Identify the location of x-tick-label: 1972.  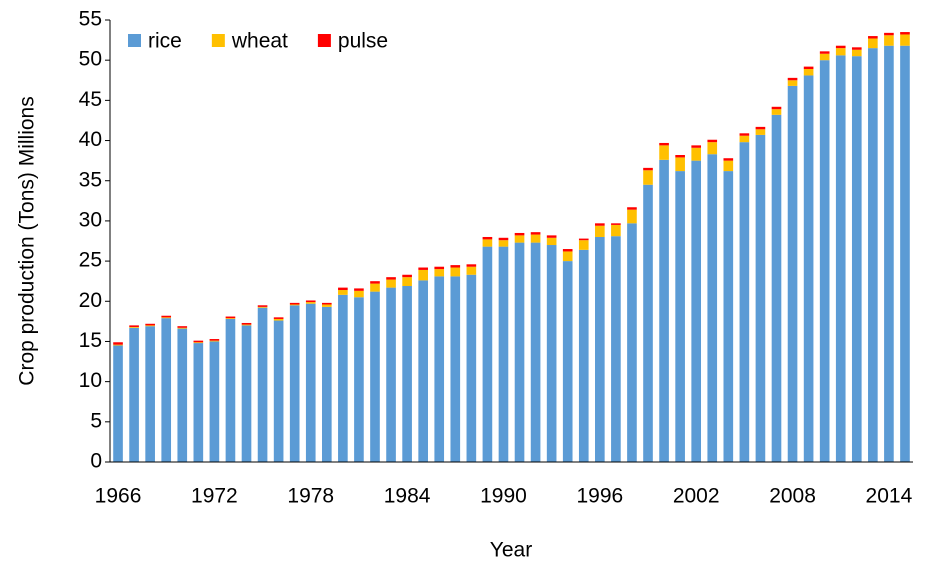
(214, 496).